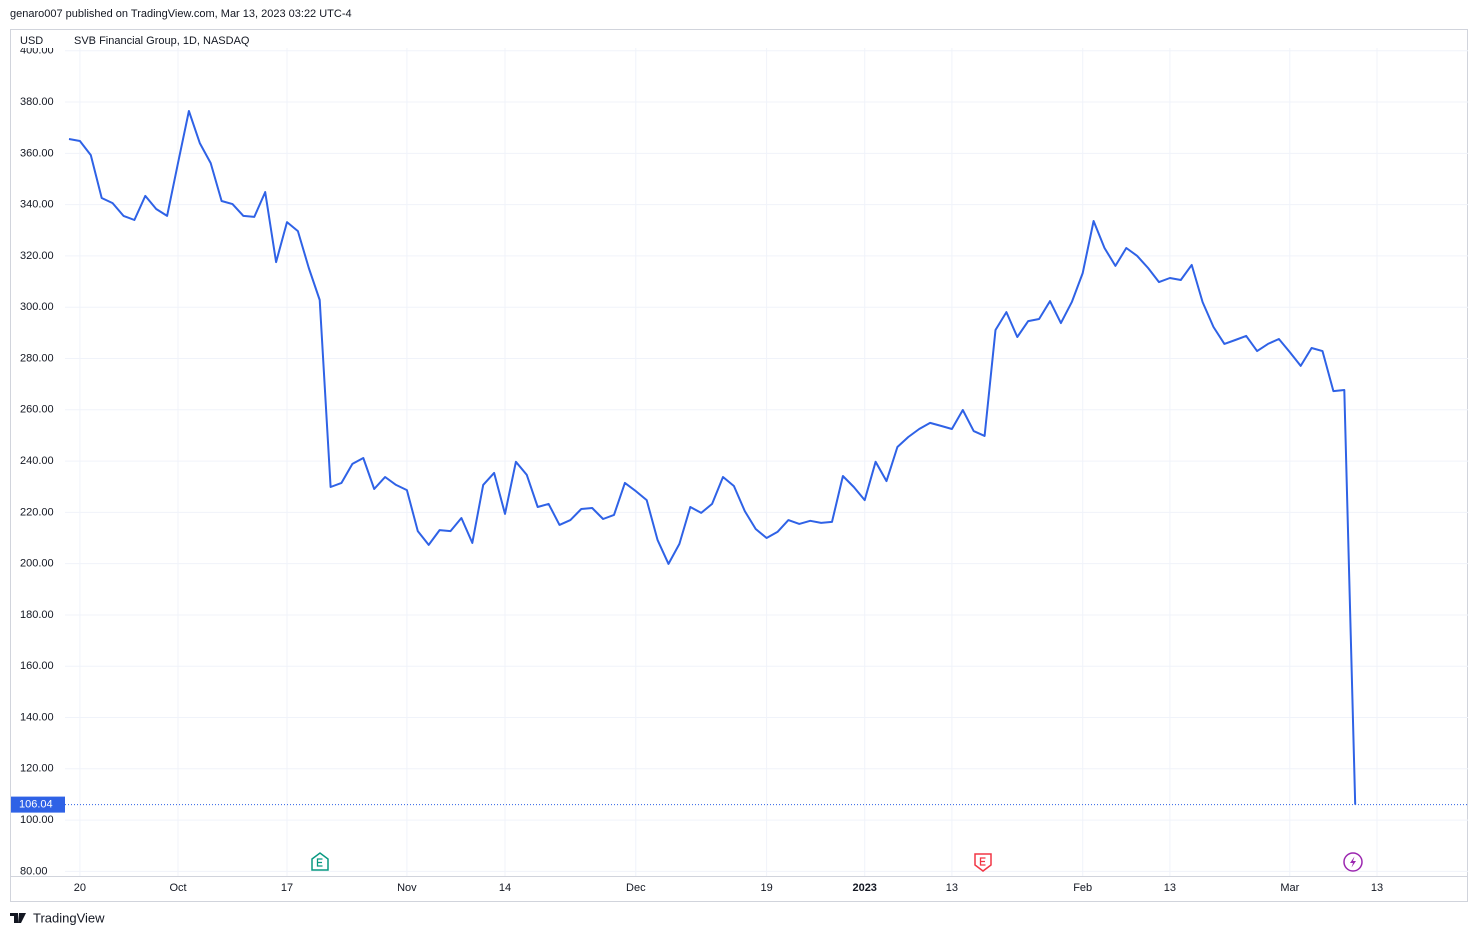 Image resolution: width=1478 pixels, height=938 pixels. What do you see at coordinates (37, 102) in the screenshot?
I see `y-tick-label: 380.00` at bounding box center [37, 102].